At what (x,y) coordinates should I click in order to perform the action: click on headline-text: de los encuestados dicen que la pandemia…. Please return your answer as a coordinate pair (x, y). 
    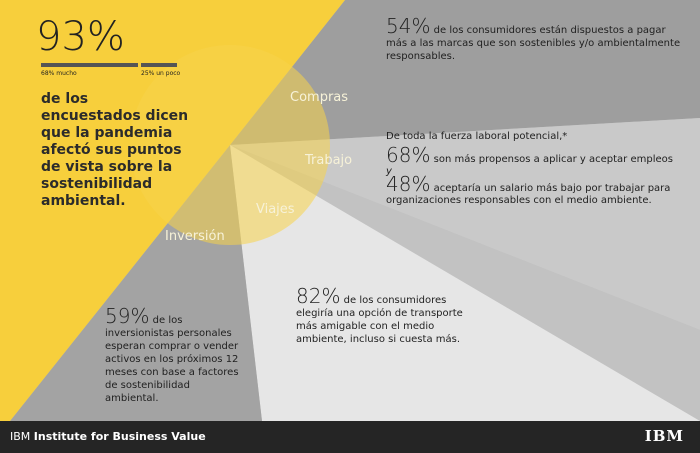
    Looking at the image, I should click on (115, 150).